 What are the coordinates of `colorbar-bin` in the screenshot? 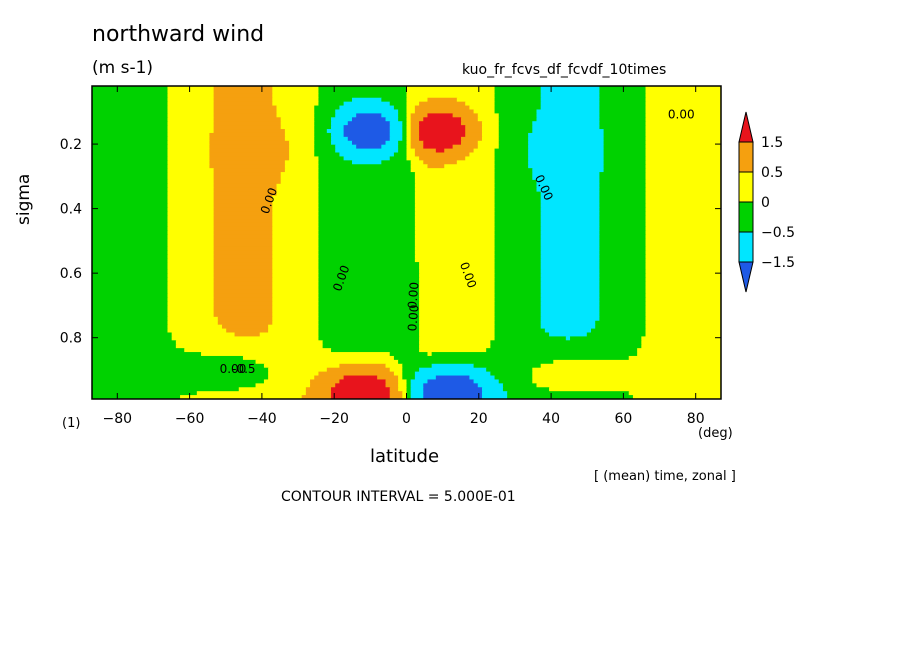 It's located at (746, 277).